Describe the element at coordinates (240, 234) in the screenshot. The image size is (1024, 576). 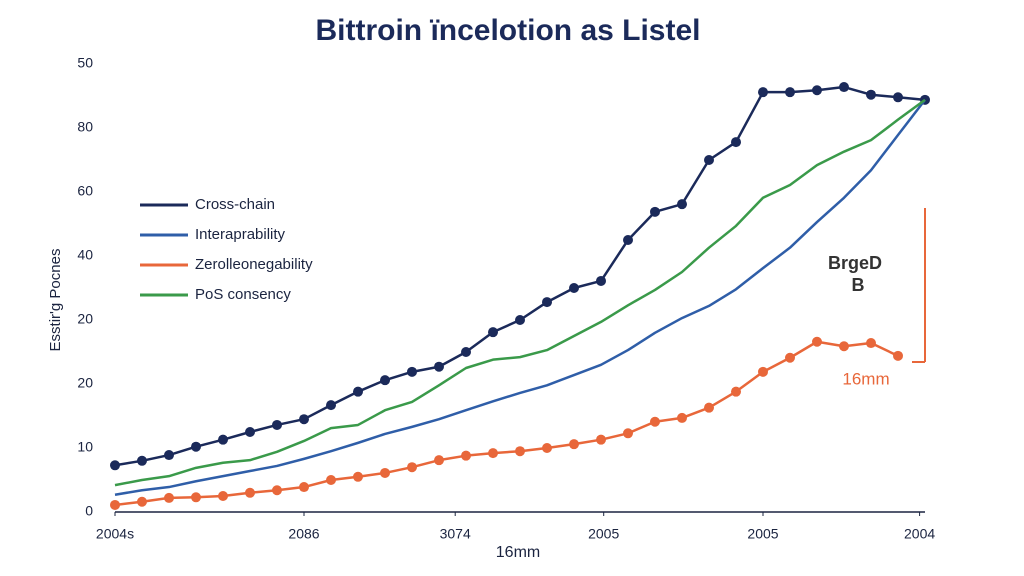
I see `legend-label: Interaprability` at that location.